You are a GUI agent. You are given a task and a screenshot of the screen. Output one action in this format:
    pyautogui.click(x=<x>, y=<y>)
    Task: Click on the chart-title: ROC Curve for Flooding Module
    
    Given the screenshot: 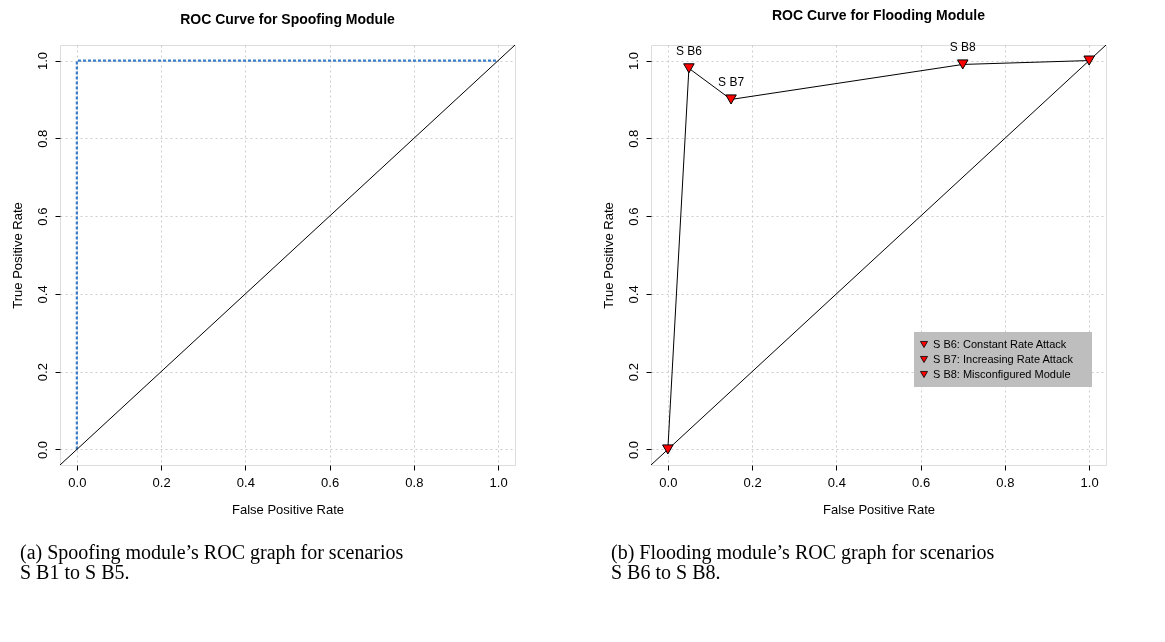 What is the action you would take?
    pyautogui.click(x=878, y=15)
    